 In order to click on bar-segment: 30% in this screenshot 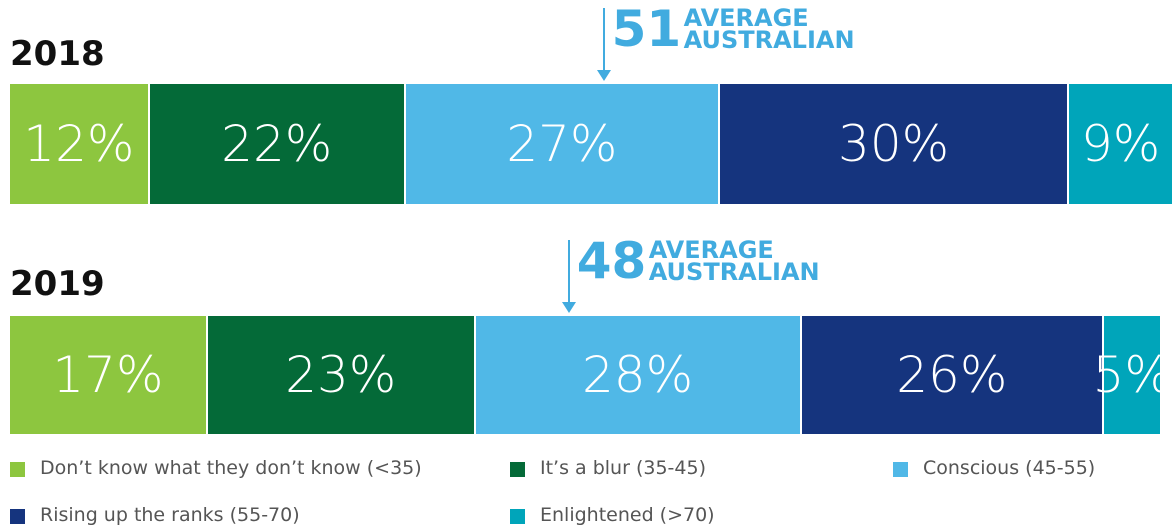, I will do `click(895, 144)`.